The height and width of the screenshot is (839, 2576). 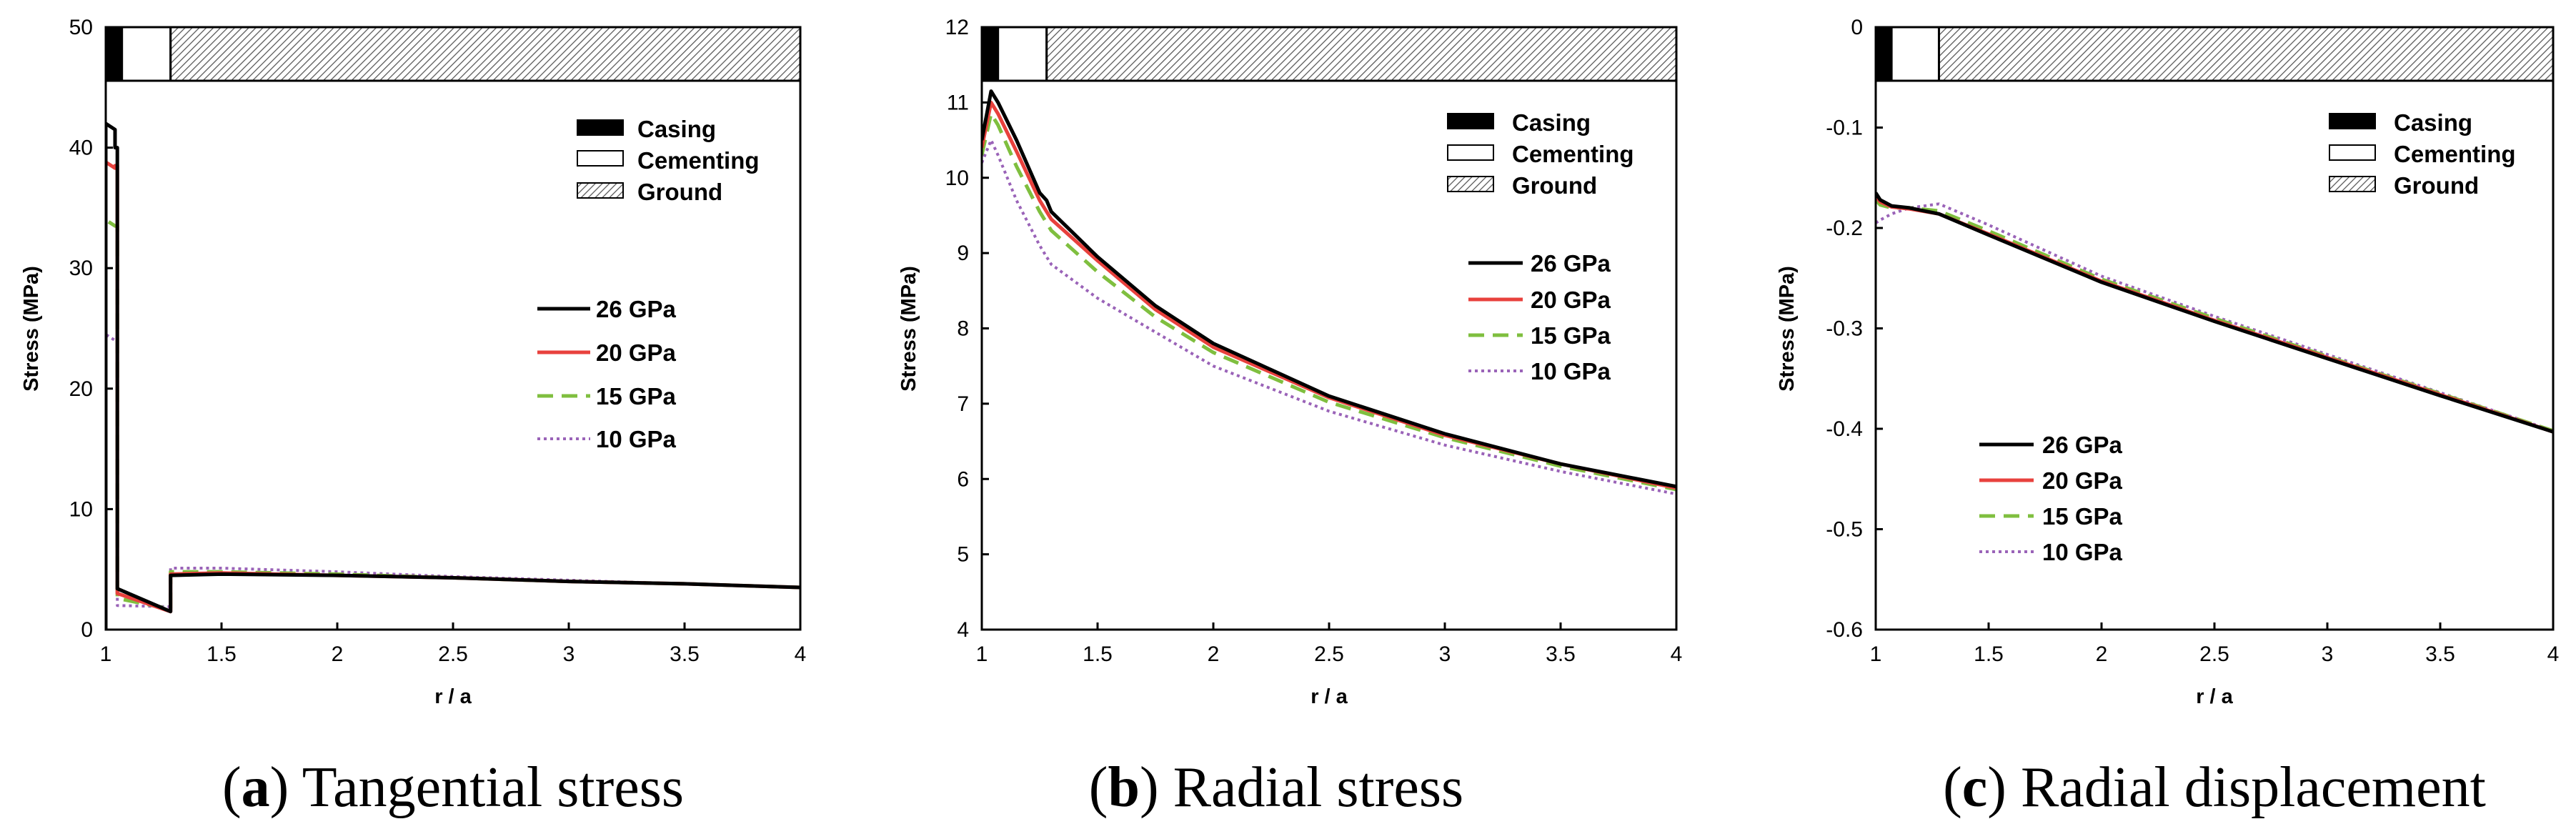 What do you see at coordinates (81, 389) in the screenshot?
I see `y-tick-label: 20` at bounding box center [81, 389].